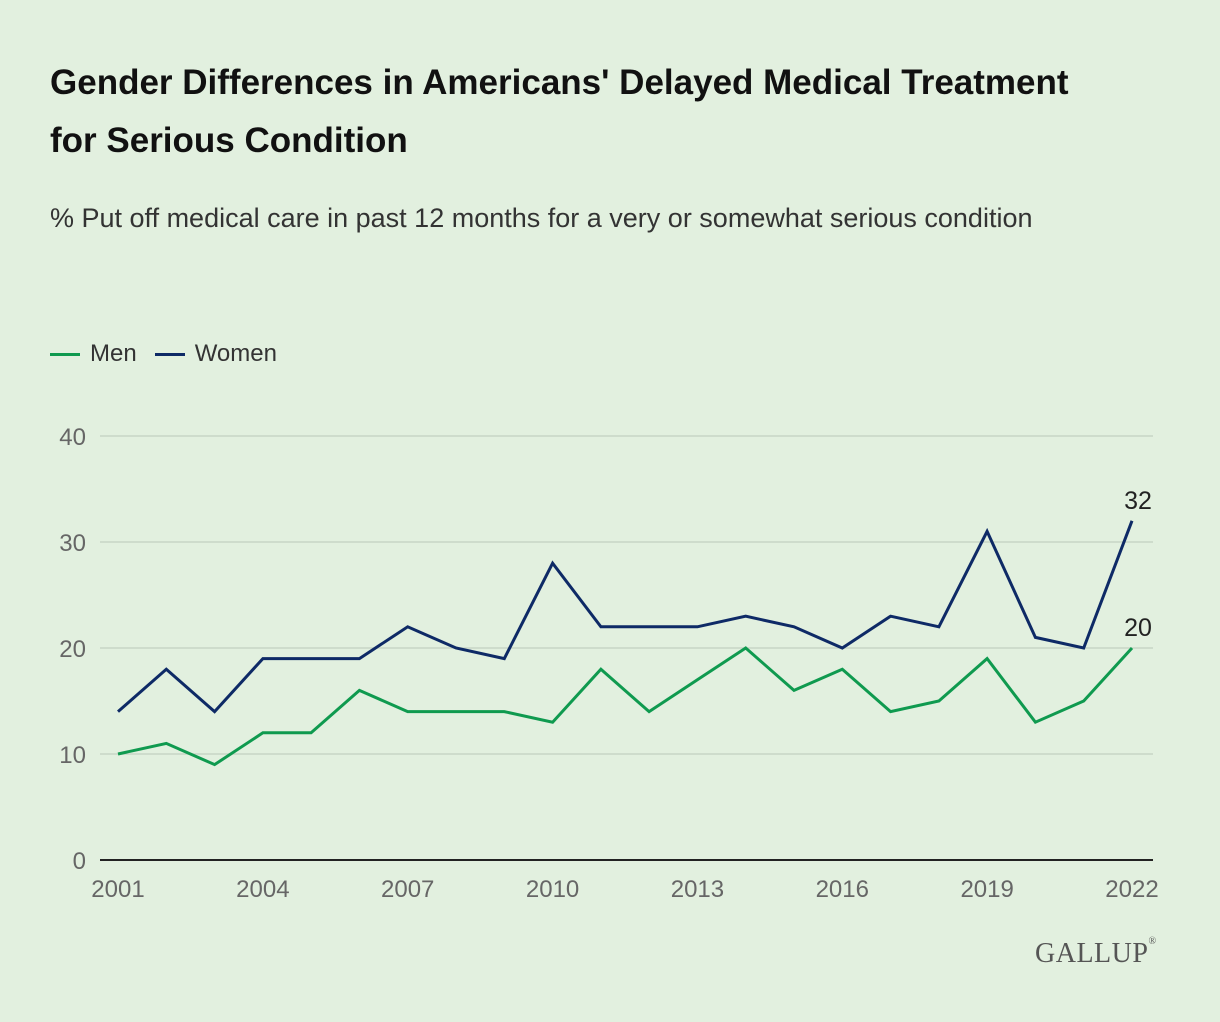 This screenshot has height=1022, width=1220. I want to click on y-tick-label-30: 30, so click(72, 543).